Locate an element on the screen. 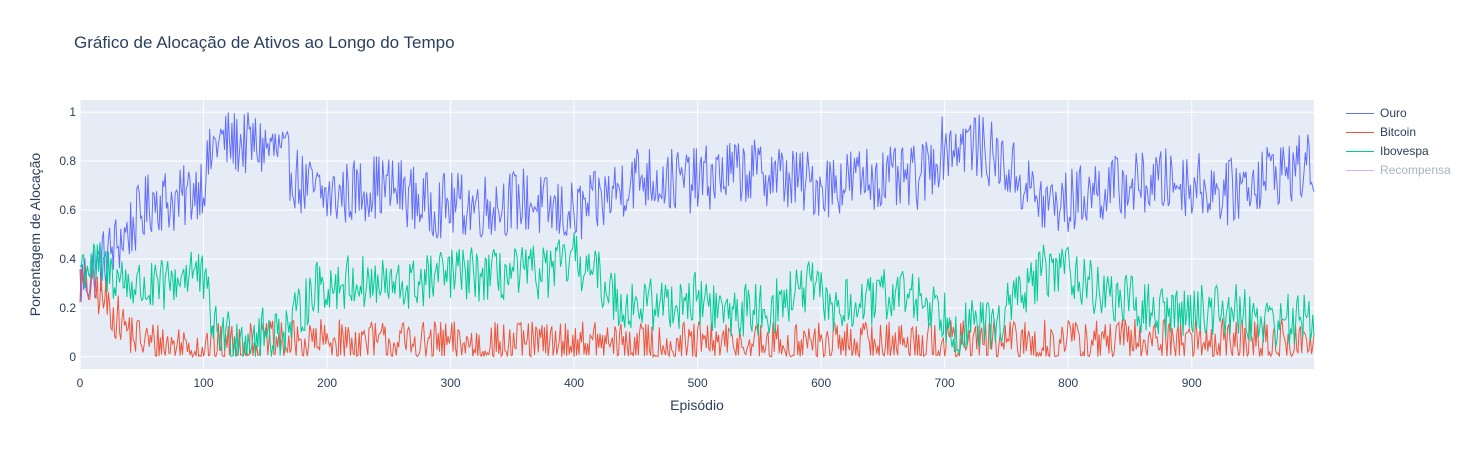 This screenshot has width=1474, height=450. legend-label: Ibovespa is located at coordinates (1404, 151).